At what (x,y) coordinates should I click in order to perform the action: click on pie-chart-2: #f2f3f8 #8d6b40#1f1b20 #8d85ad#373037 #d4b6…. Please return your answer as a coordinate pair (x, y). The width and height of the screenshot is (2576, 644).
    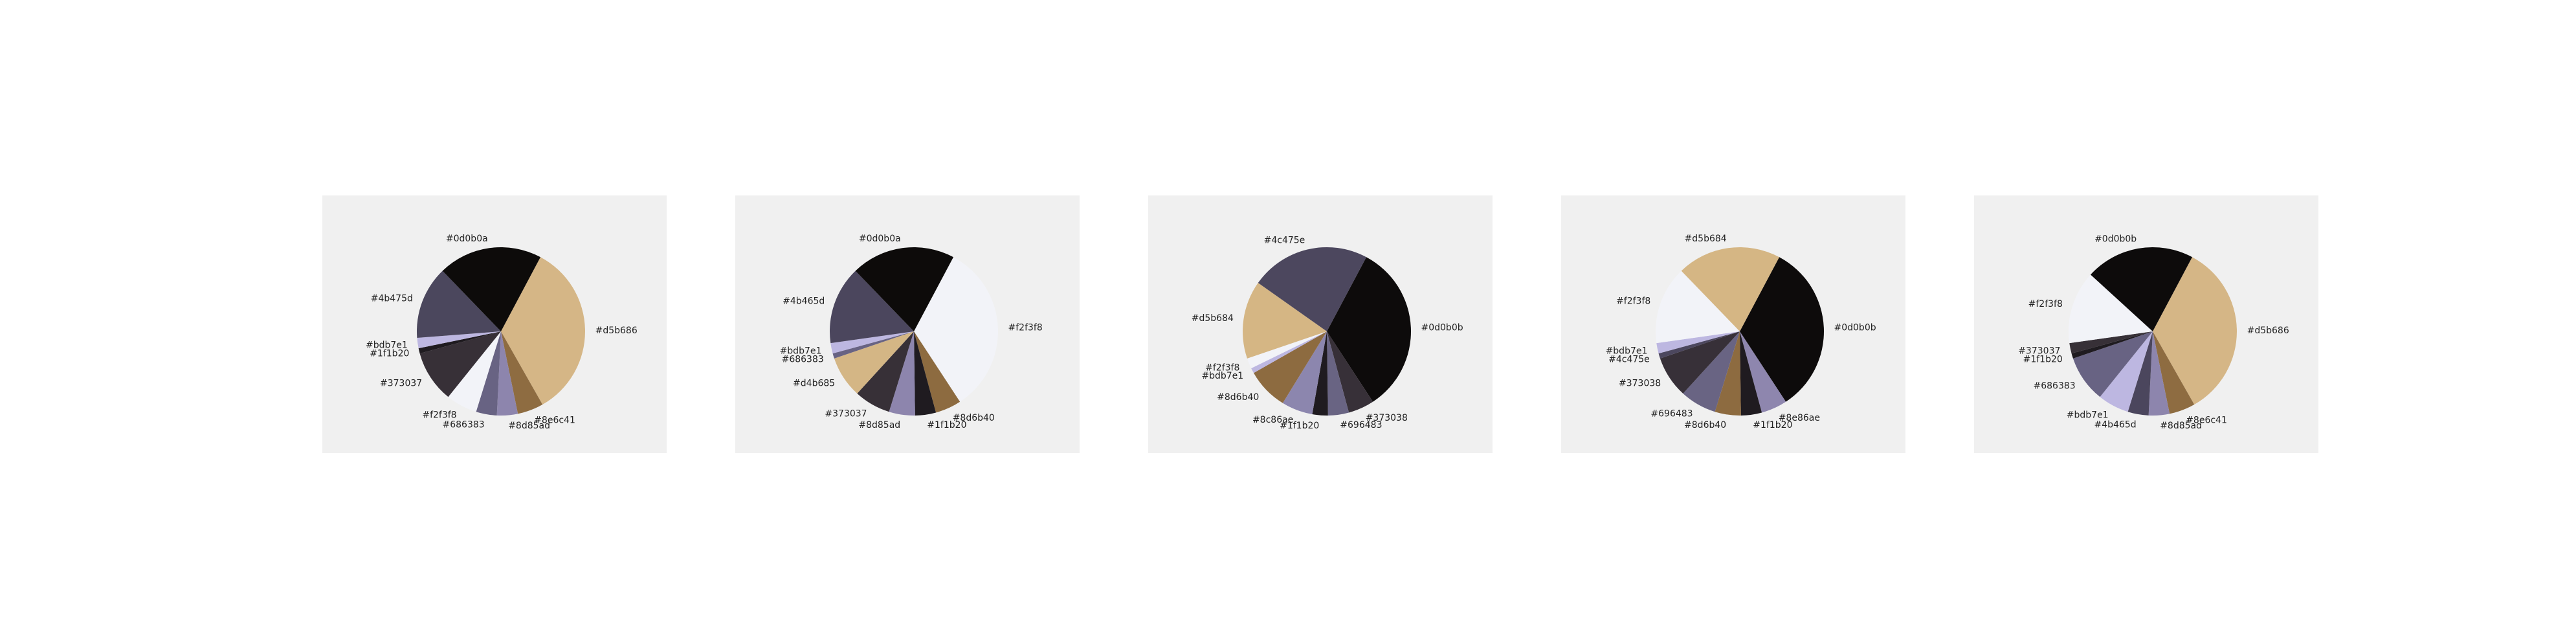
    Looking at the image, I should click on (911, 332).